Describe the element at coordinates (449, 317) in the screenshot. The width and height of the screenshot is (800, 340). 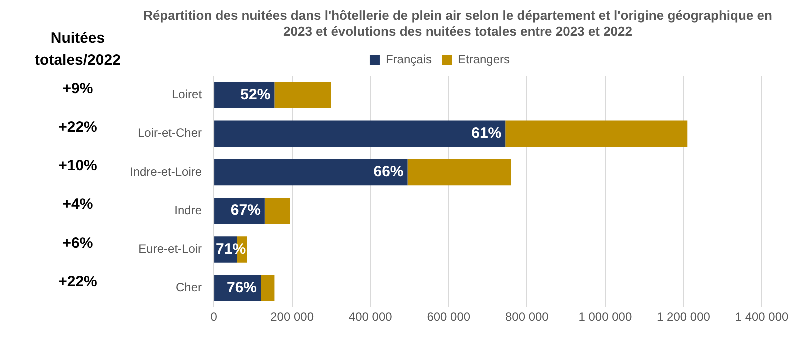
I see `x-tick-label: 600 000` at that location.